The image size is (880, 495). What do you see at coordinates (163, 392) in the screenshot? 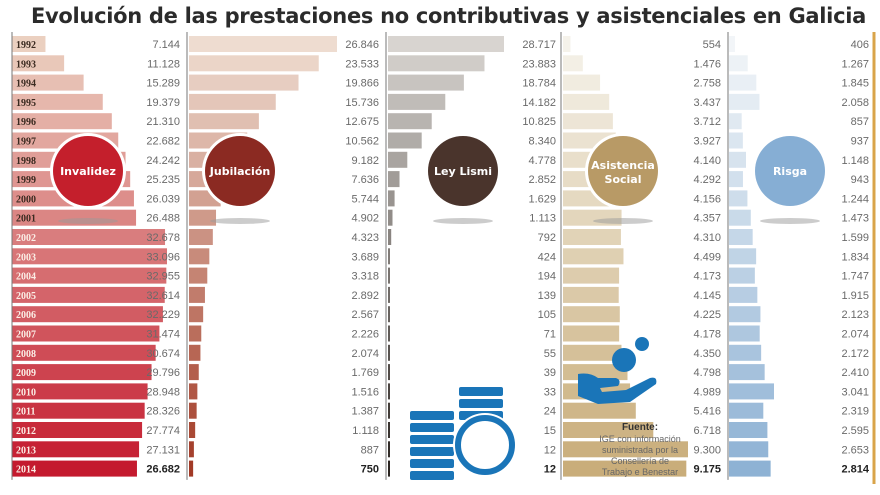
I see `value-label: 28.948` at bounding box center [163, 392].